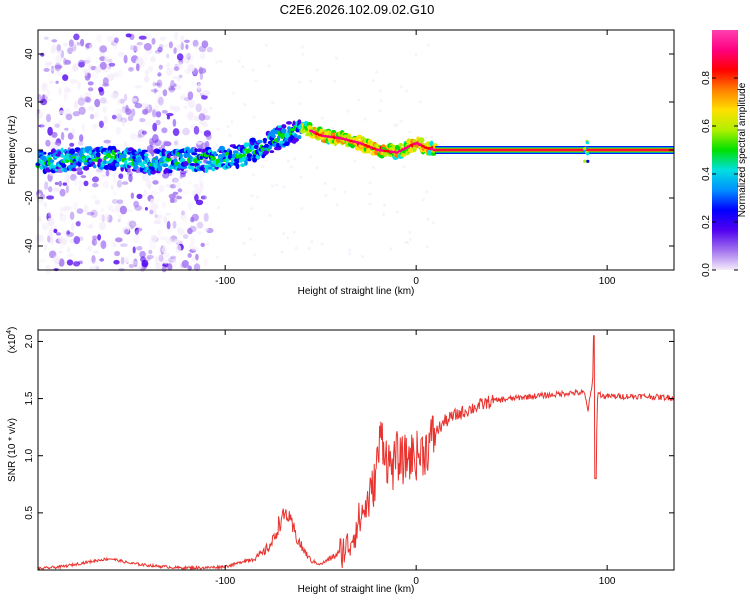 This screenshot has height=600, width=750. What do you see at coordinates (225, 581) in the screenshot?
I see `snr-xtick-label: -100` at bounding box center [225, 581].